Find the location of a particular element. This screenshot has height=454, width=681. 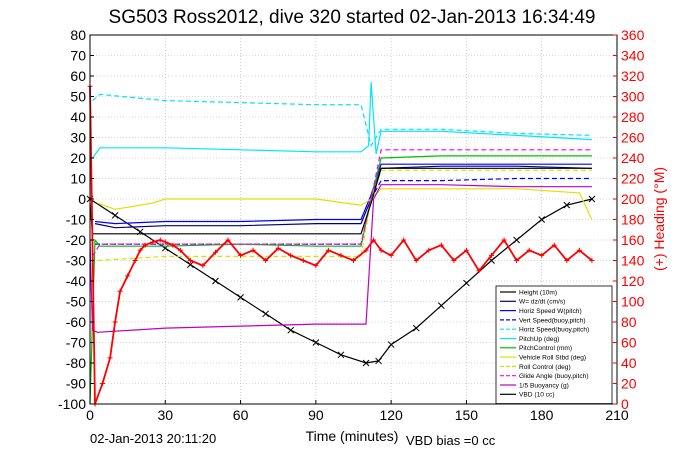

y-tick-label: 70 is located at coordinates (78, 56).